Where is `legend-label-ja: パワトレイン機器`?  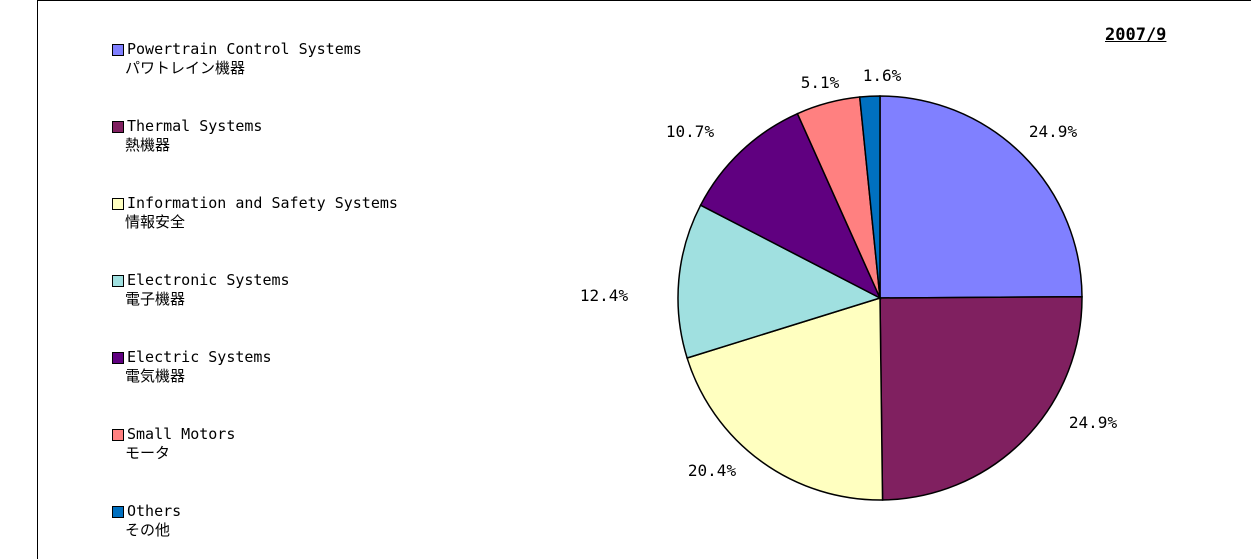
legend-label-ja: パワトレイン機器 is located at coordinates (185, 68).